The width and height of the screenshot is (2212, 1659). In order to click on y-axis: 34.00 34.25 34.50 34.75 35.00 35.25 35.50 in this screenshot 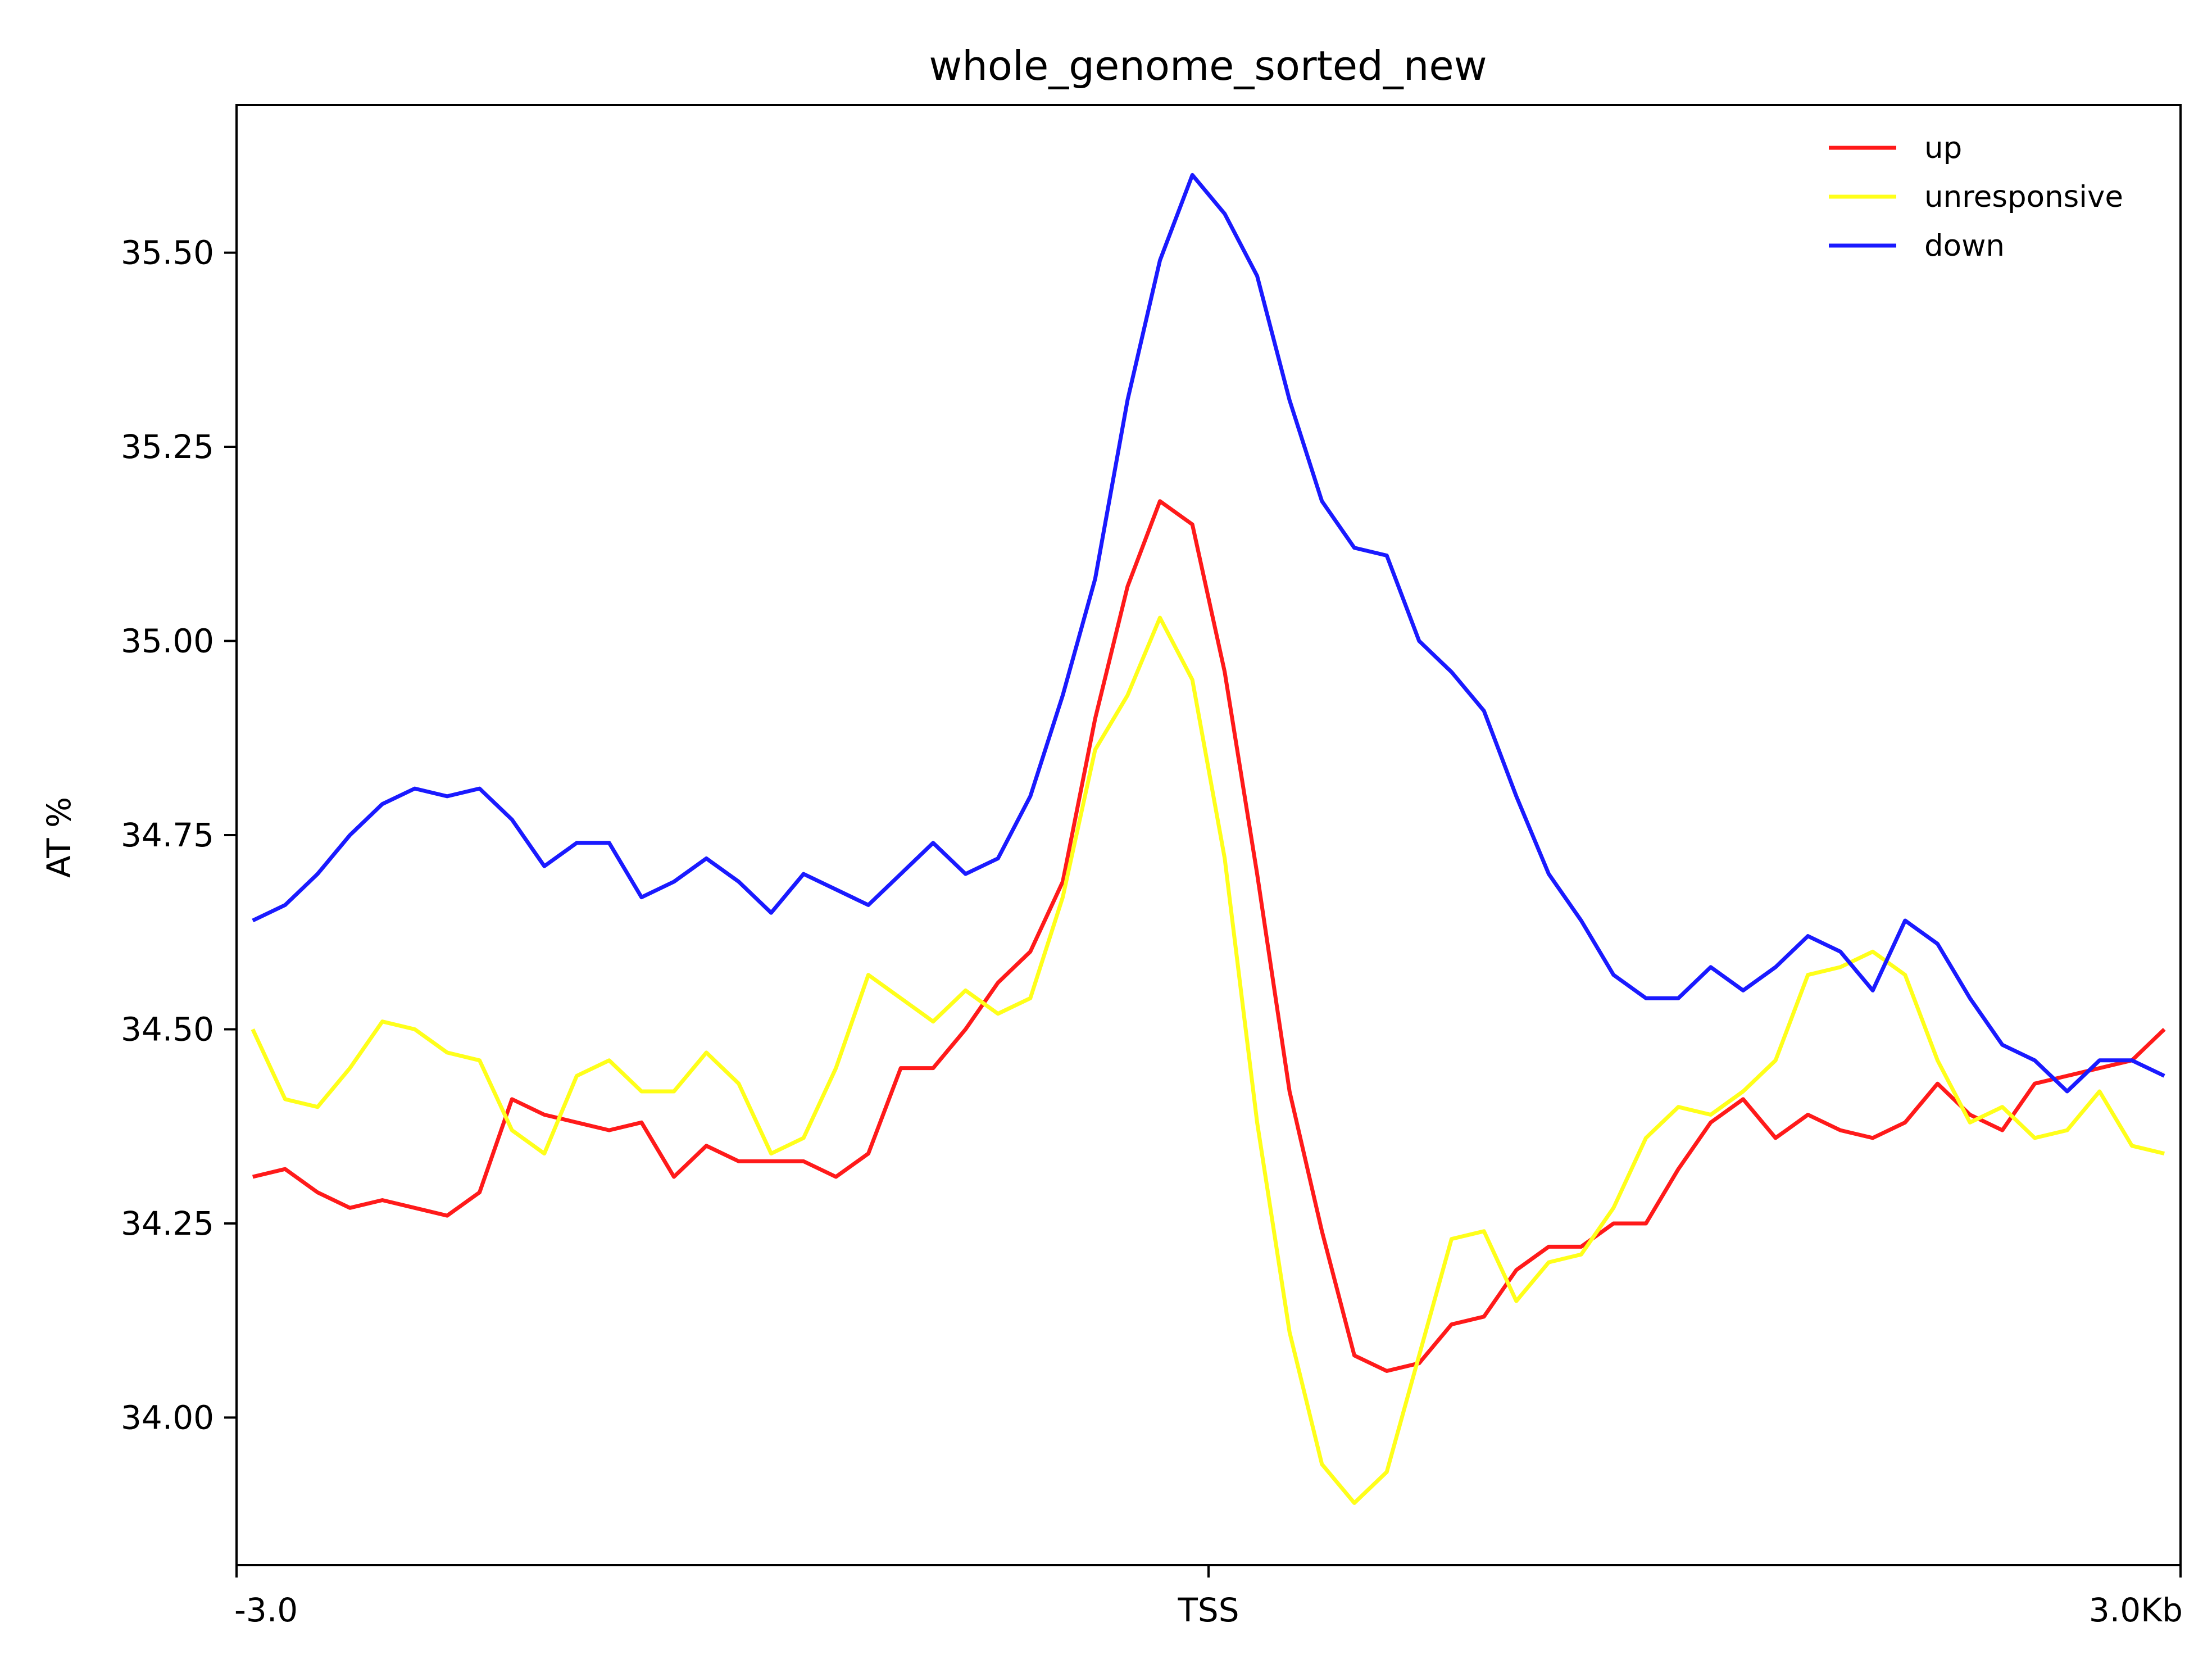, I will do `click(179, 835)`.